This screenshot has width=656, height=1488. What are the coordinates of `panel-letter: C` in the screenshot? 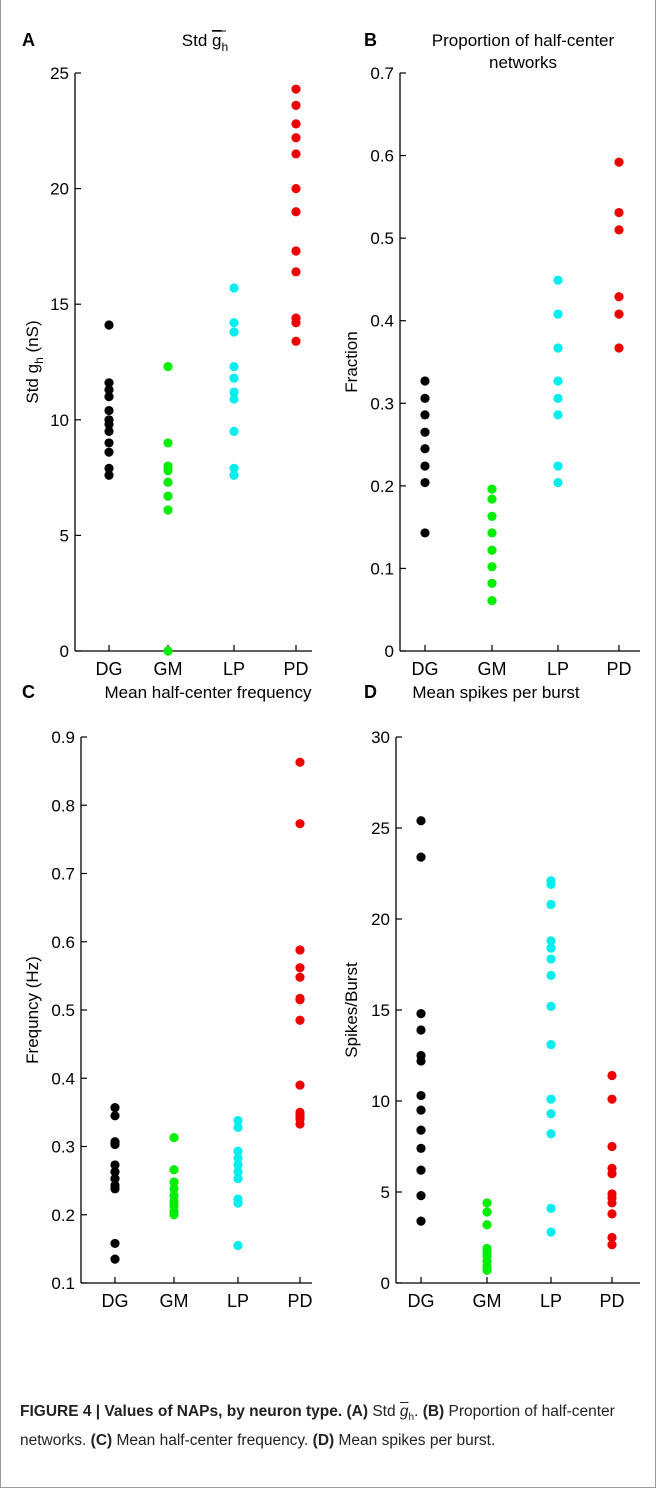 It's located at (28, 692).